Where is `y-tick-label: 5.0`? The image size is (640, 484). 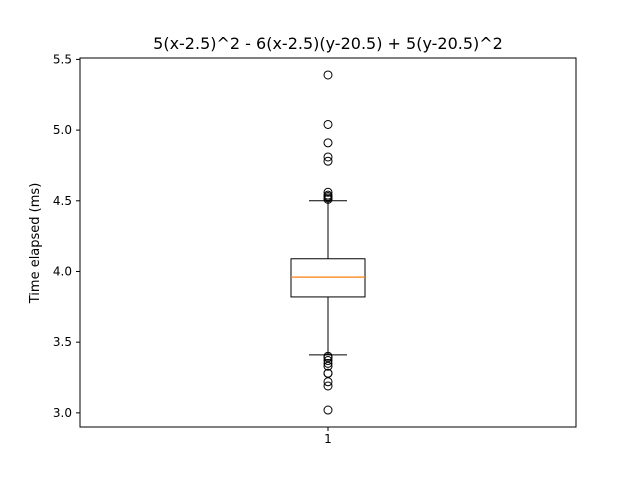
y-tick-label: 5.0 is located at coordinates (62, 130).